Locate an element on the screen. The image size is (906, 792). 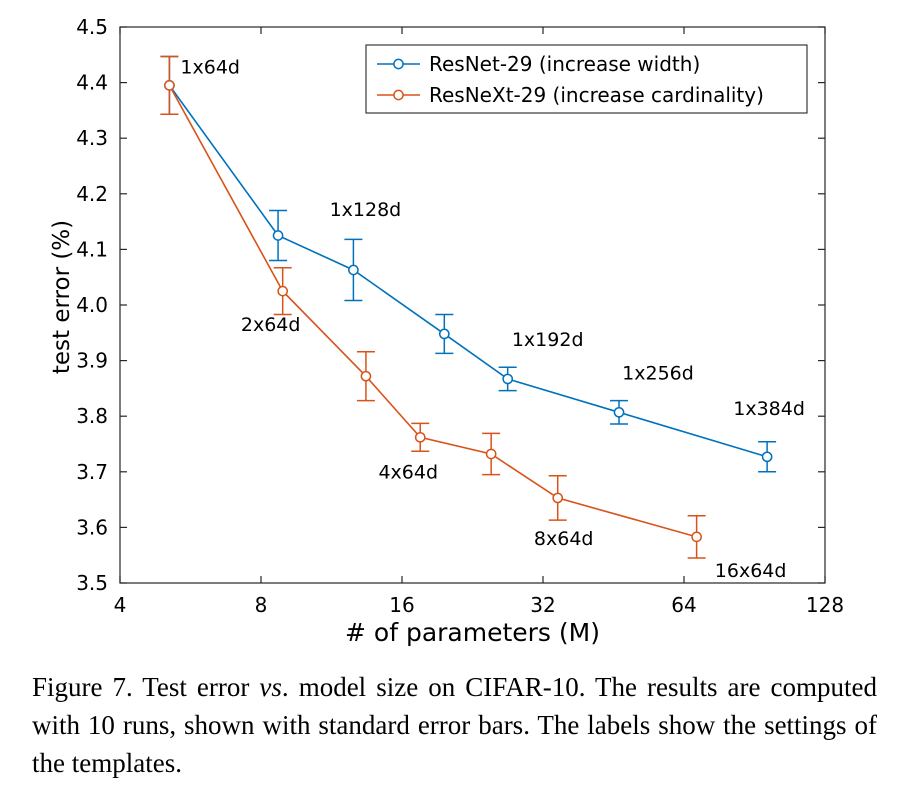
y-tick-label: 3.7 is located at coordinates (92, 472).